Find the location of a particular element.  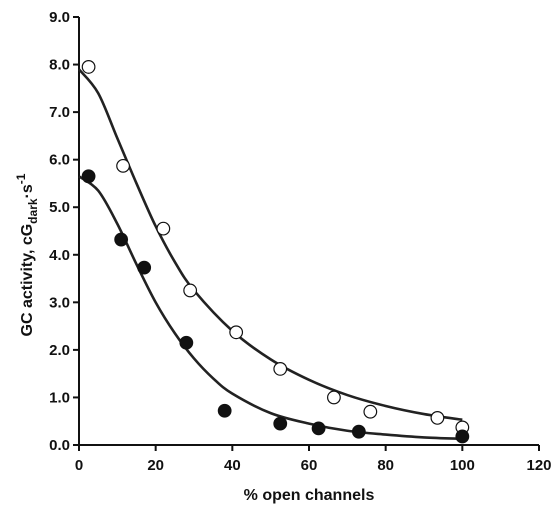

x-tick-label: 120 is located at coordinates (538, 465).